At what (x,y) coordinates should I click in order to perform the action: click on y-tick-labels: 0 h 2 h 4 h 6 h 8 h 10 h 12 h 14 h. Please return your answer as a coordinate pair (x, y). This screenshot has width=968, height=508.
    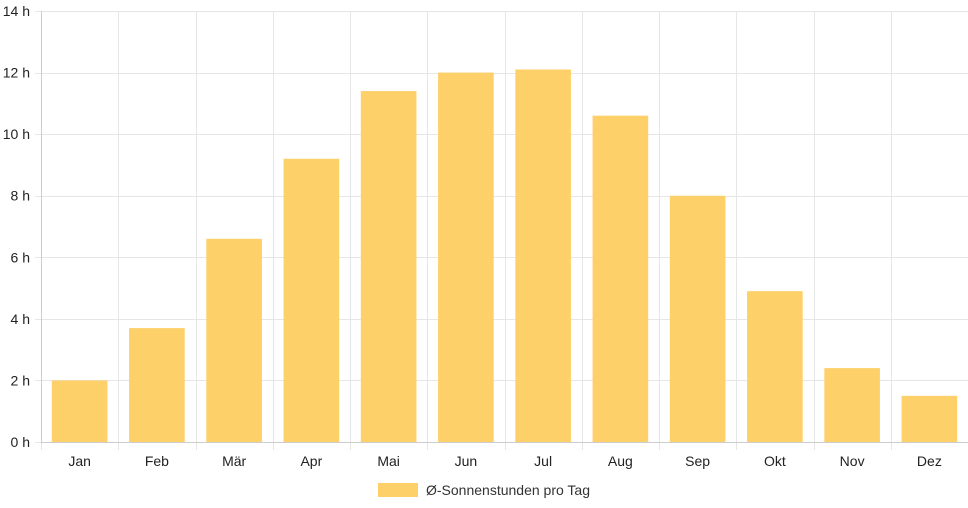
    Looking at the image, I should click on (16, 226).